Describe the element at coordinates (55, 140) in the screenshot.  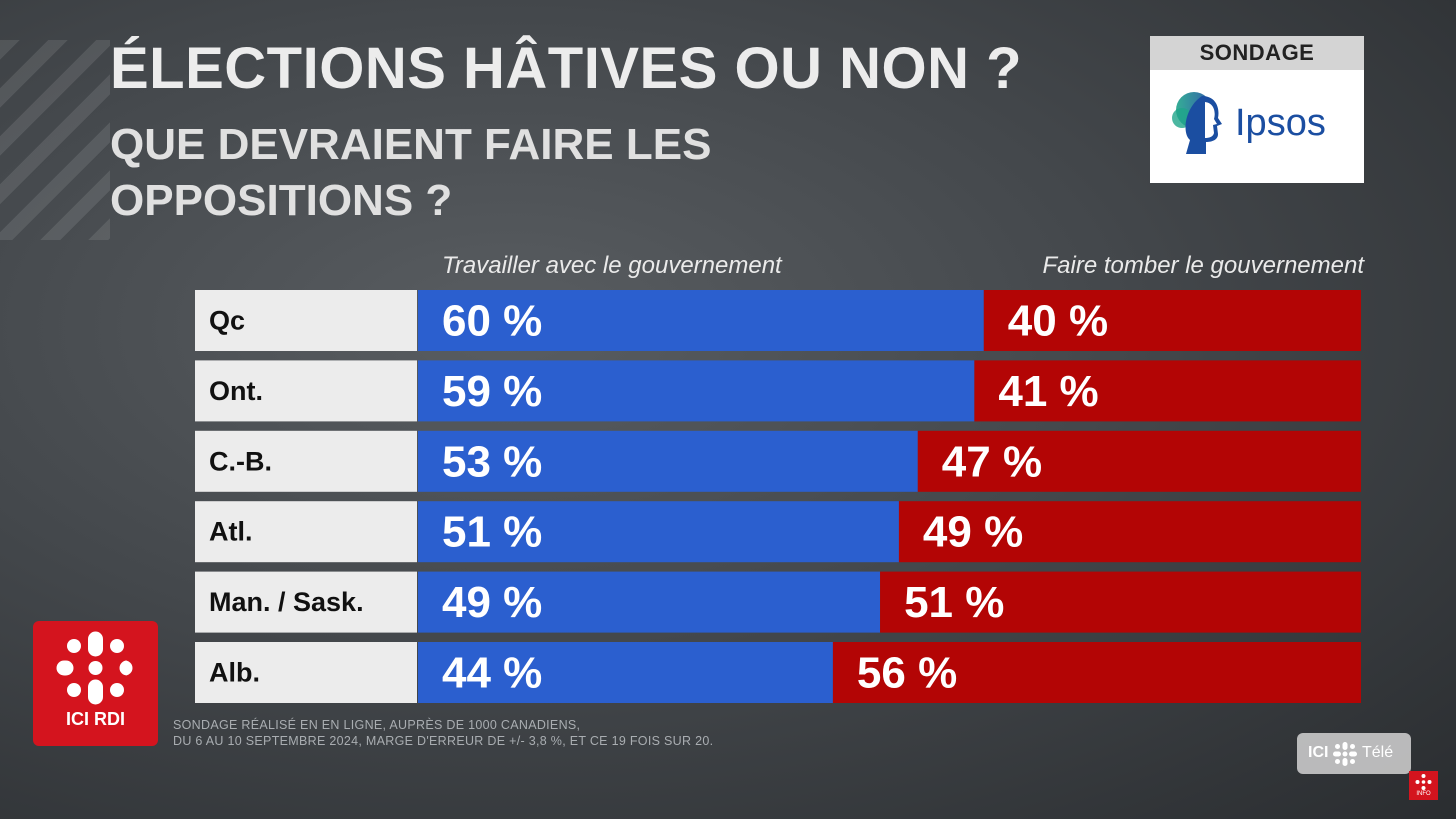
I see `decorative-stripes` at that location.